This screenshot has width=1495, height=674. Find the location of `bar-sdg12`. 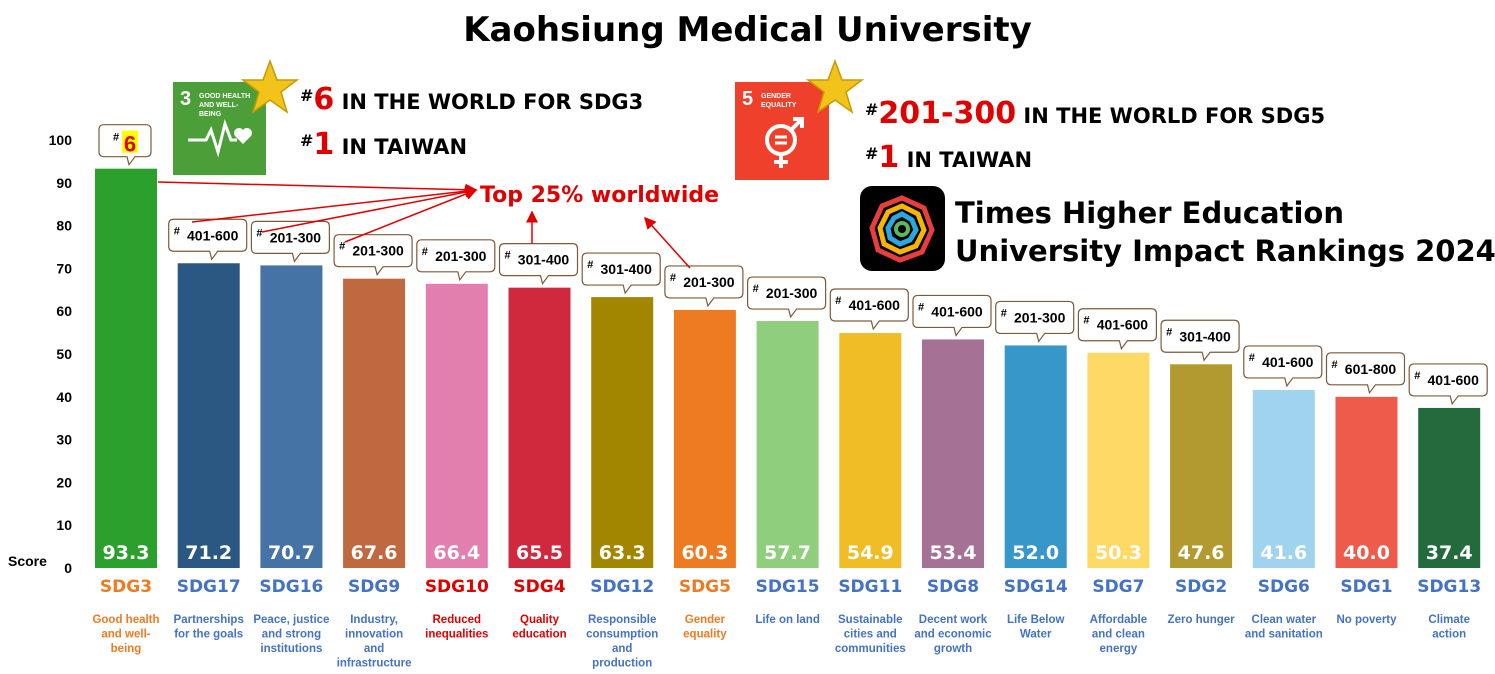

bar-sdg12 is located at coordinates (622, 432).